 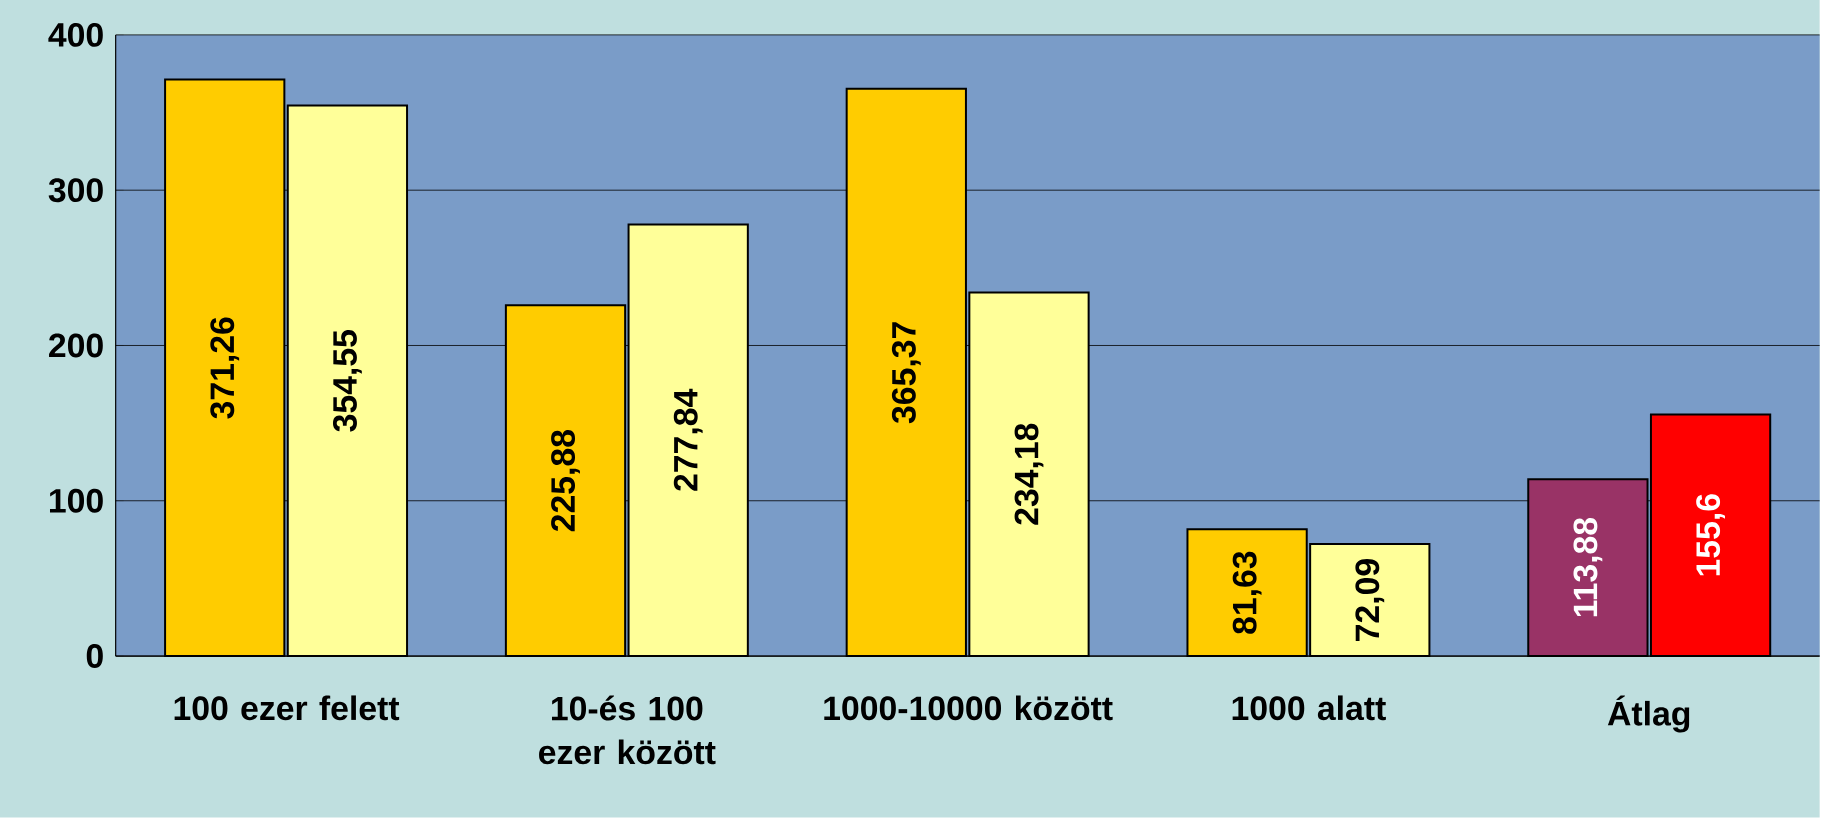 I want to click on x-tick-label: 100 ezer felett, so click(x=287, y=708).